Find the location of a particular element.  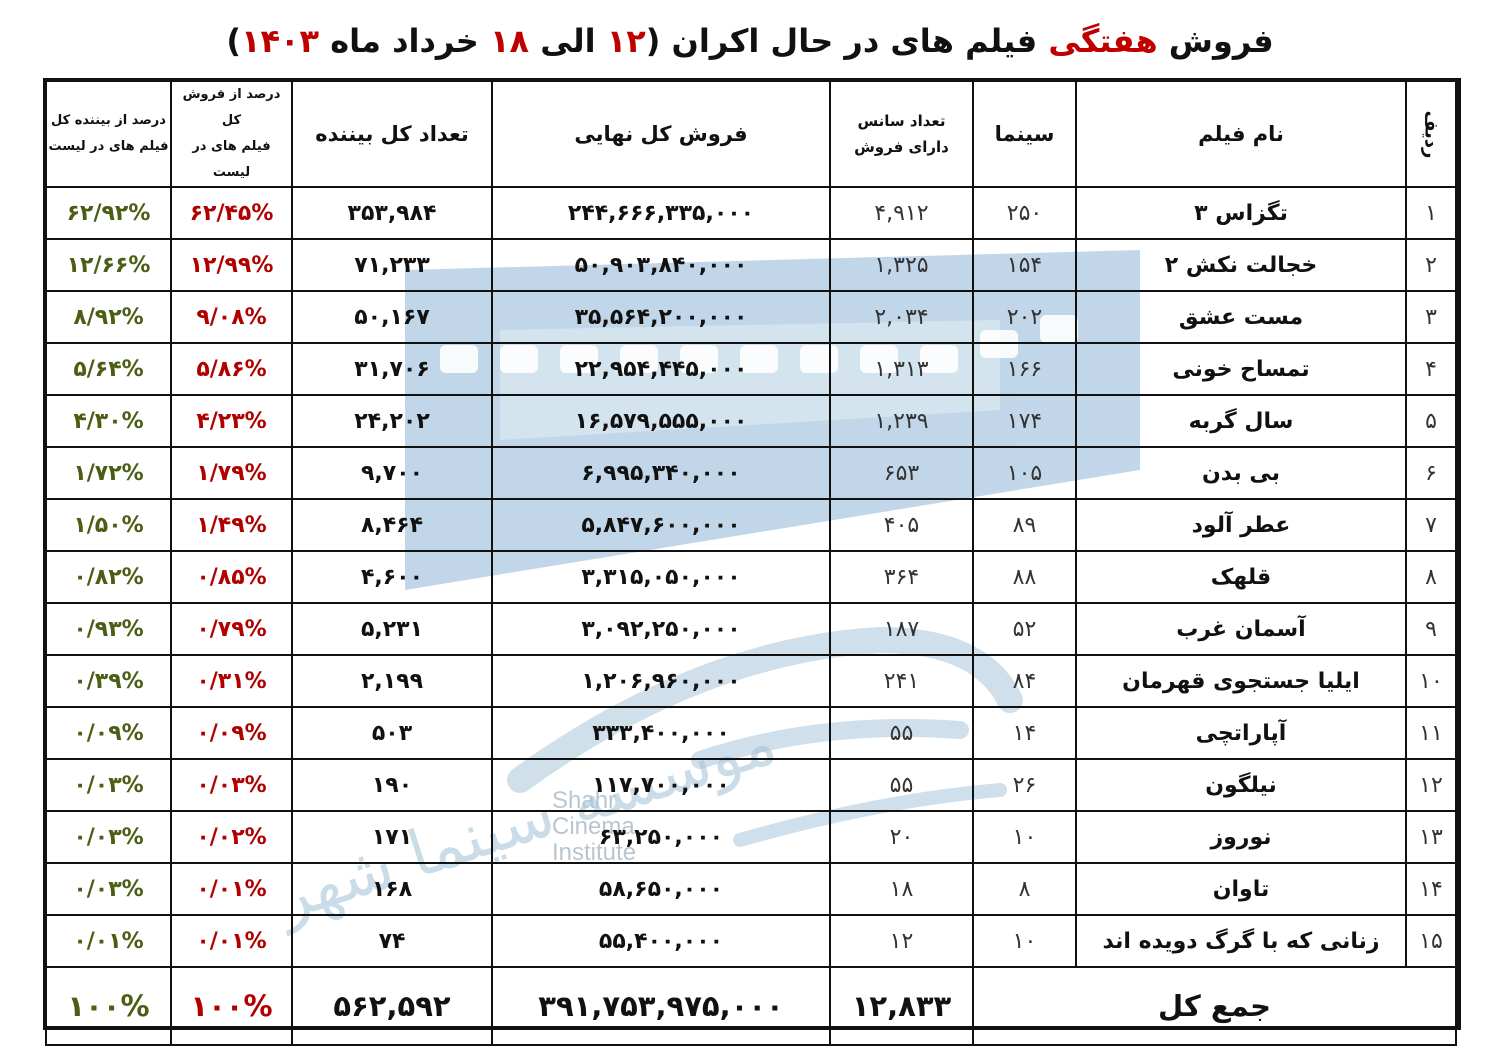

cell-gross: ۱۶,۵۷۹,۵۵۵,۰۰۰ is located at coordinates (661, 421).